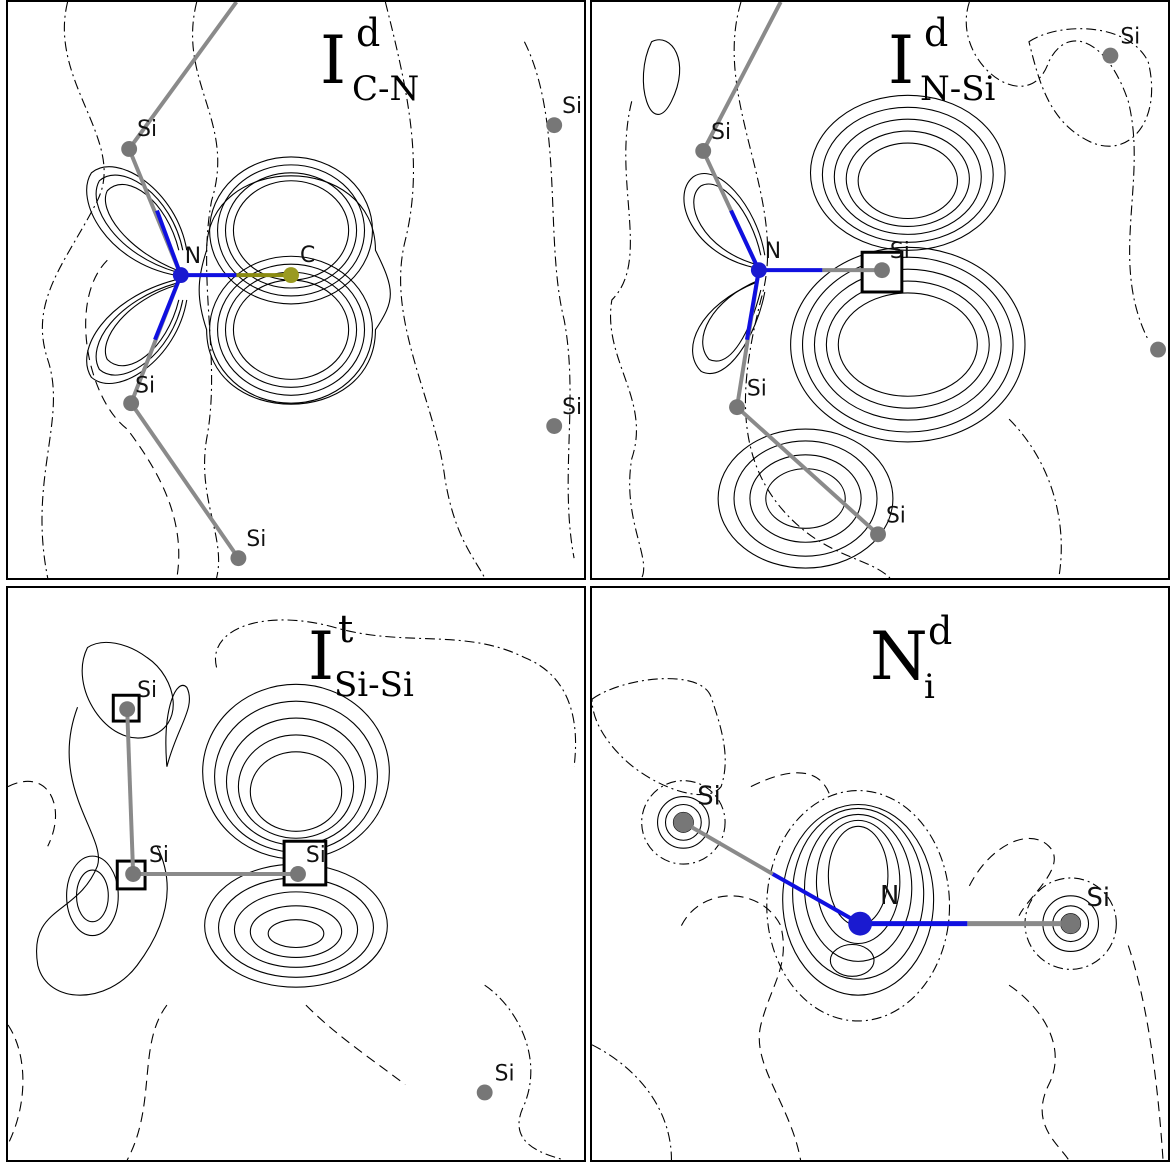 The height and width of the screenshot is (1162, 1170). I want to click on title-sub: i, so click(929, 687).